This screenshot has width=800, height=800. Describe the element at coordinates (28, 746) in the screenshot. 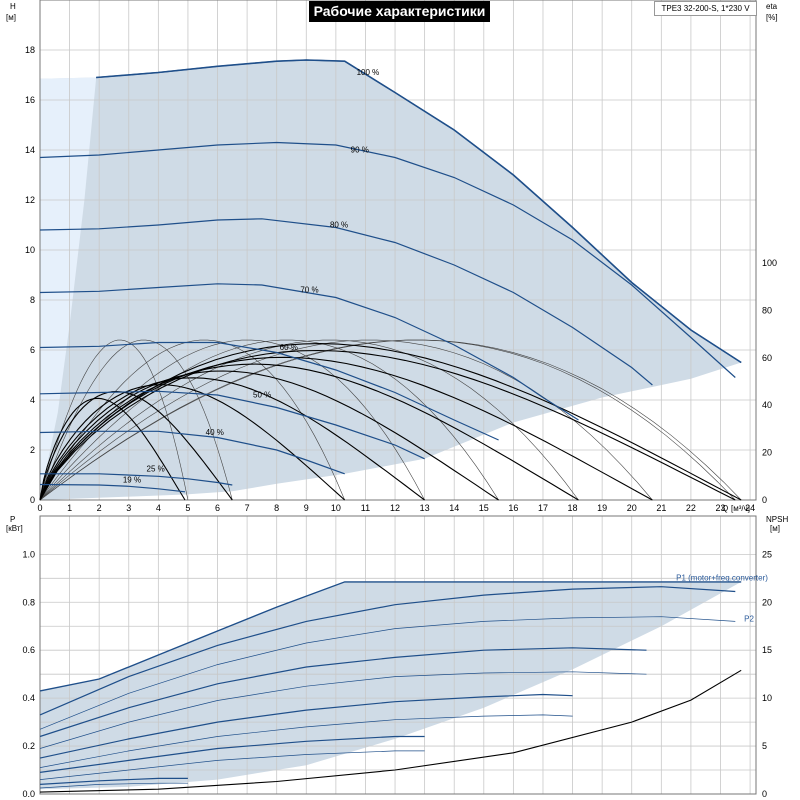

I see `power-y-tick-label: 0.2` at that location.